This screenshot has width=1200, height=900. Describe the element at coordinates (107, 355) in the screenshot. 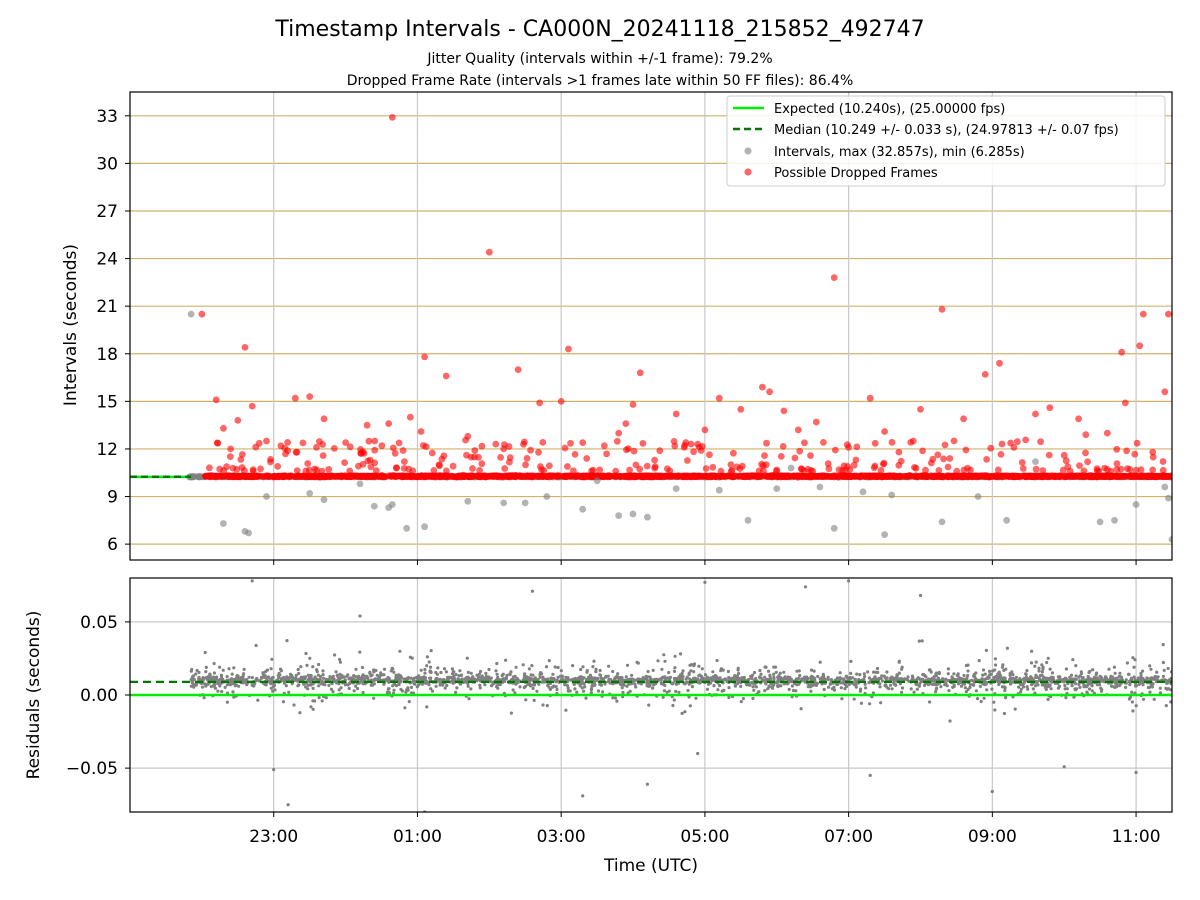

I see `top-y-tick-label: 18` at that location.